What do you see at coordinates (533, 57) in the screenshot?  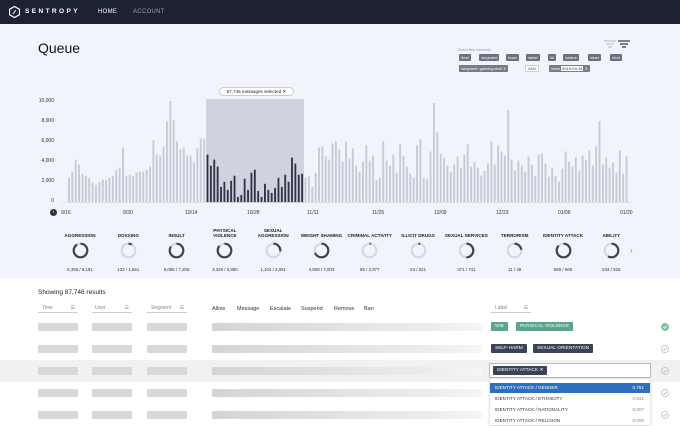 I see `filter-chip-label: /label` at bounding box center [533, 57].